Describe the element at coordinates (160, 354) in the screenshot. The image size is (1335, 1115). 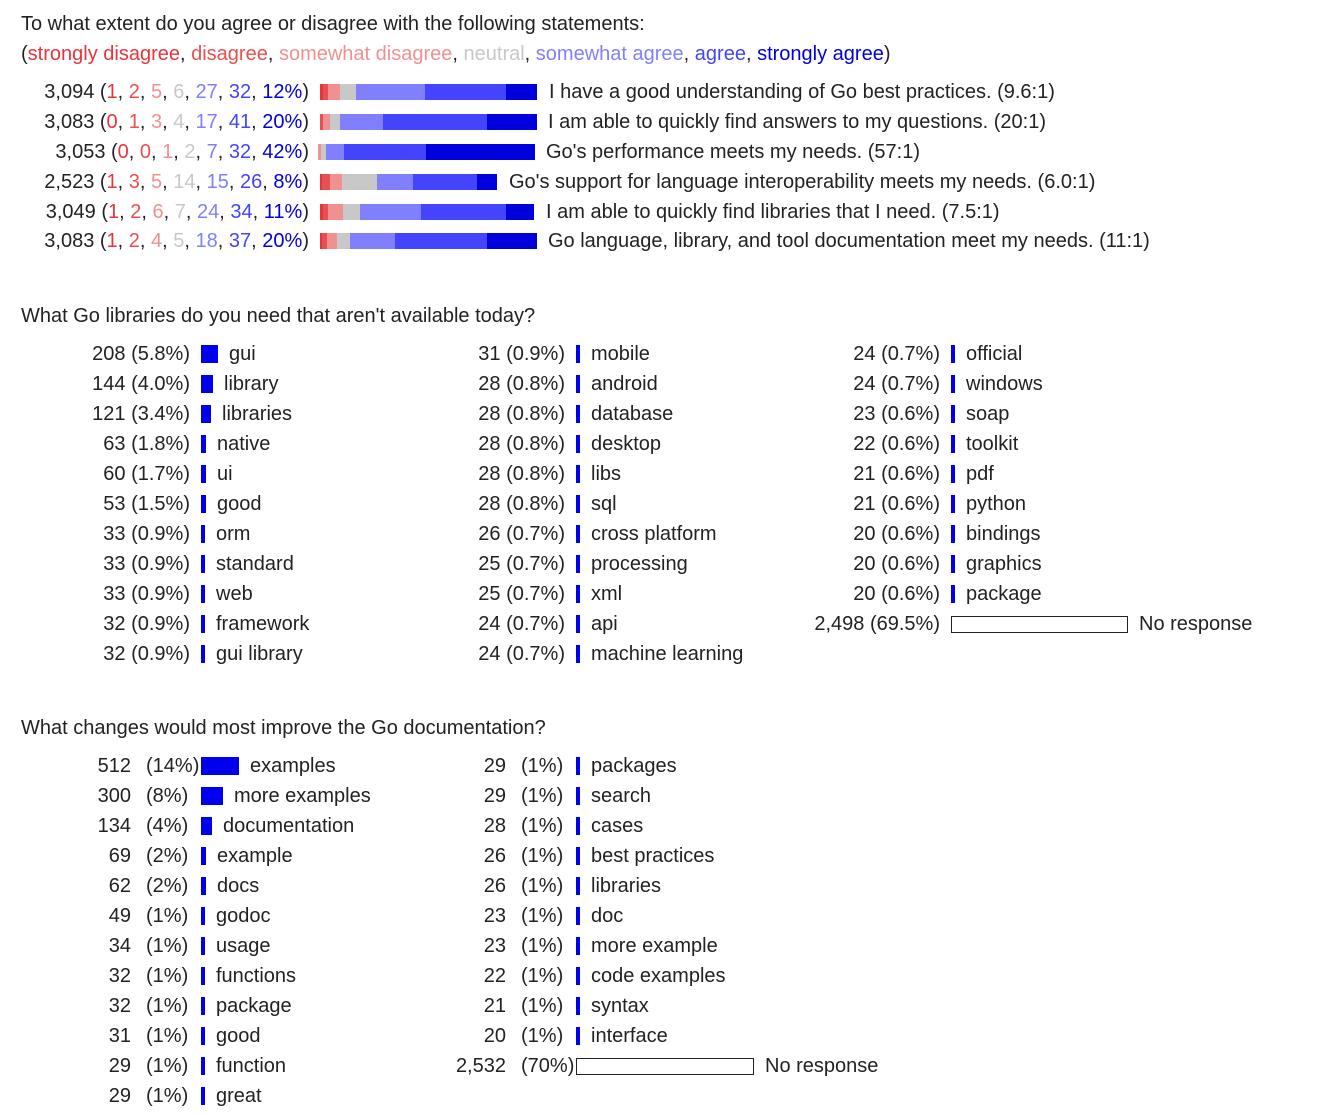
I see `percent-value: (5.8%)` at that location.